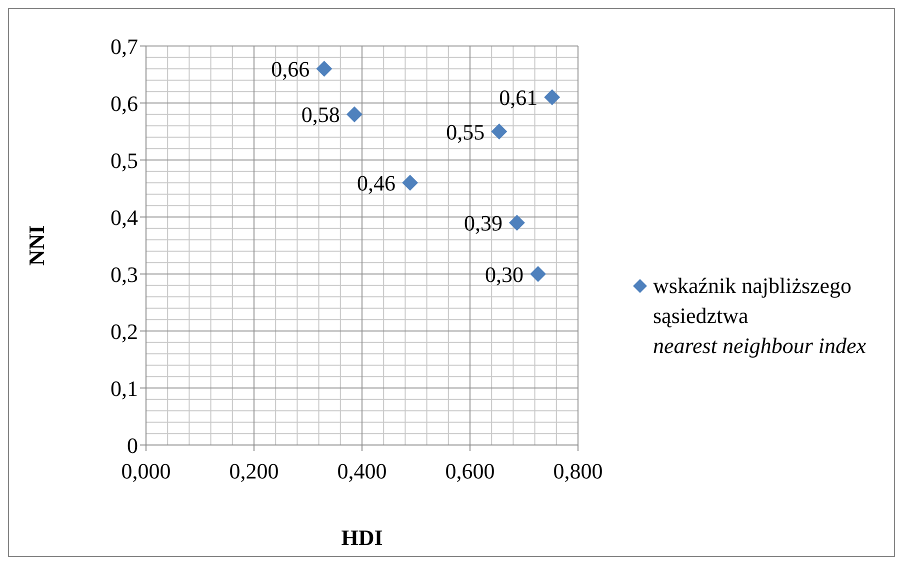 Image resolution: width=903 pixels, height=565 pixels. I want to click on x-tick-label: 0,400, so click(362, 471).